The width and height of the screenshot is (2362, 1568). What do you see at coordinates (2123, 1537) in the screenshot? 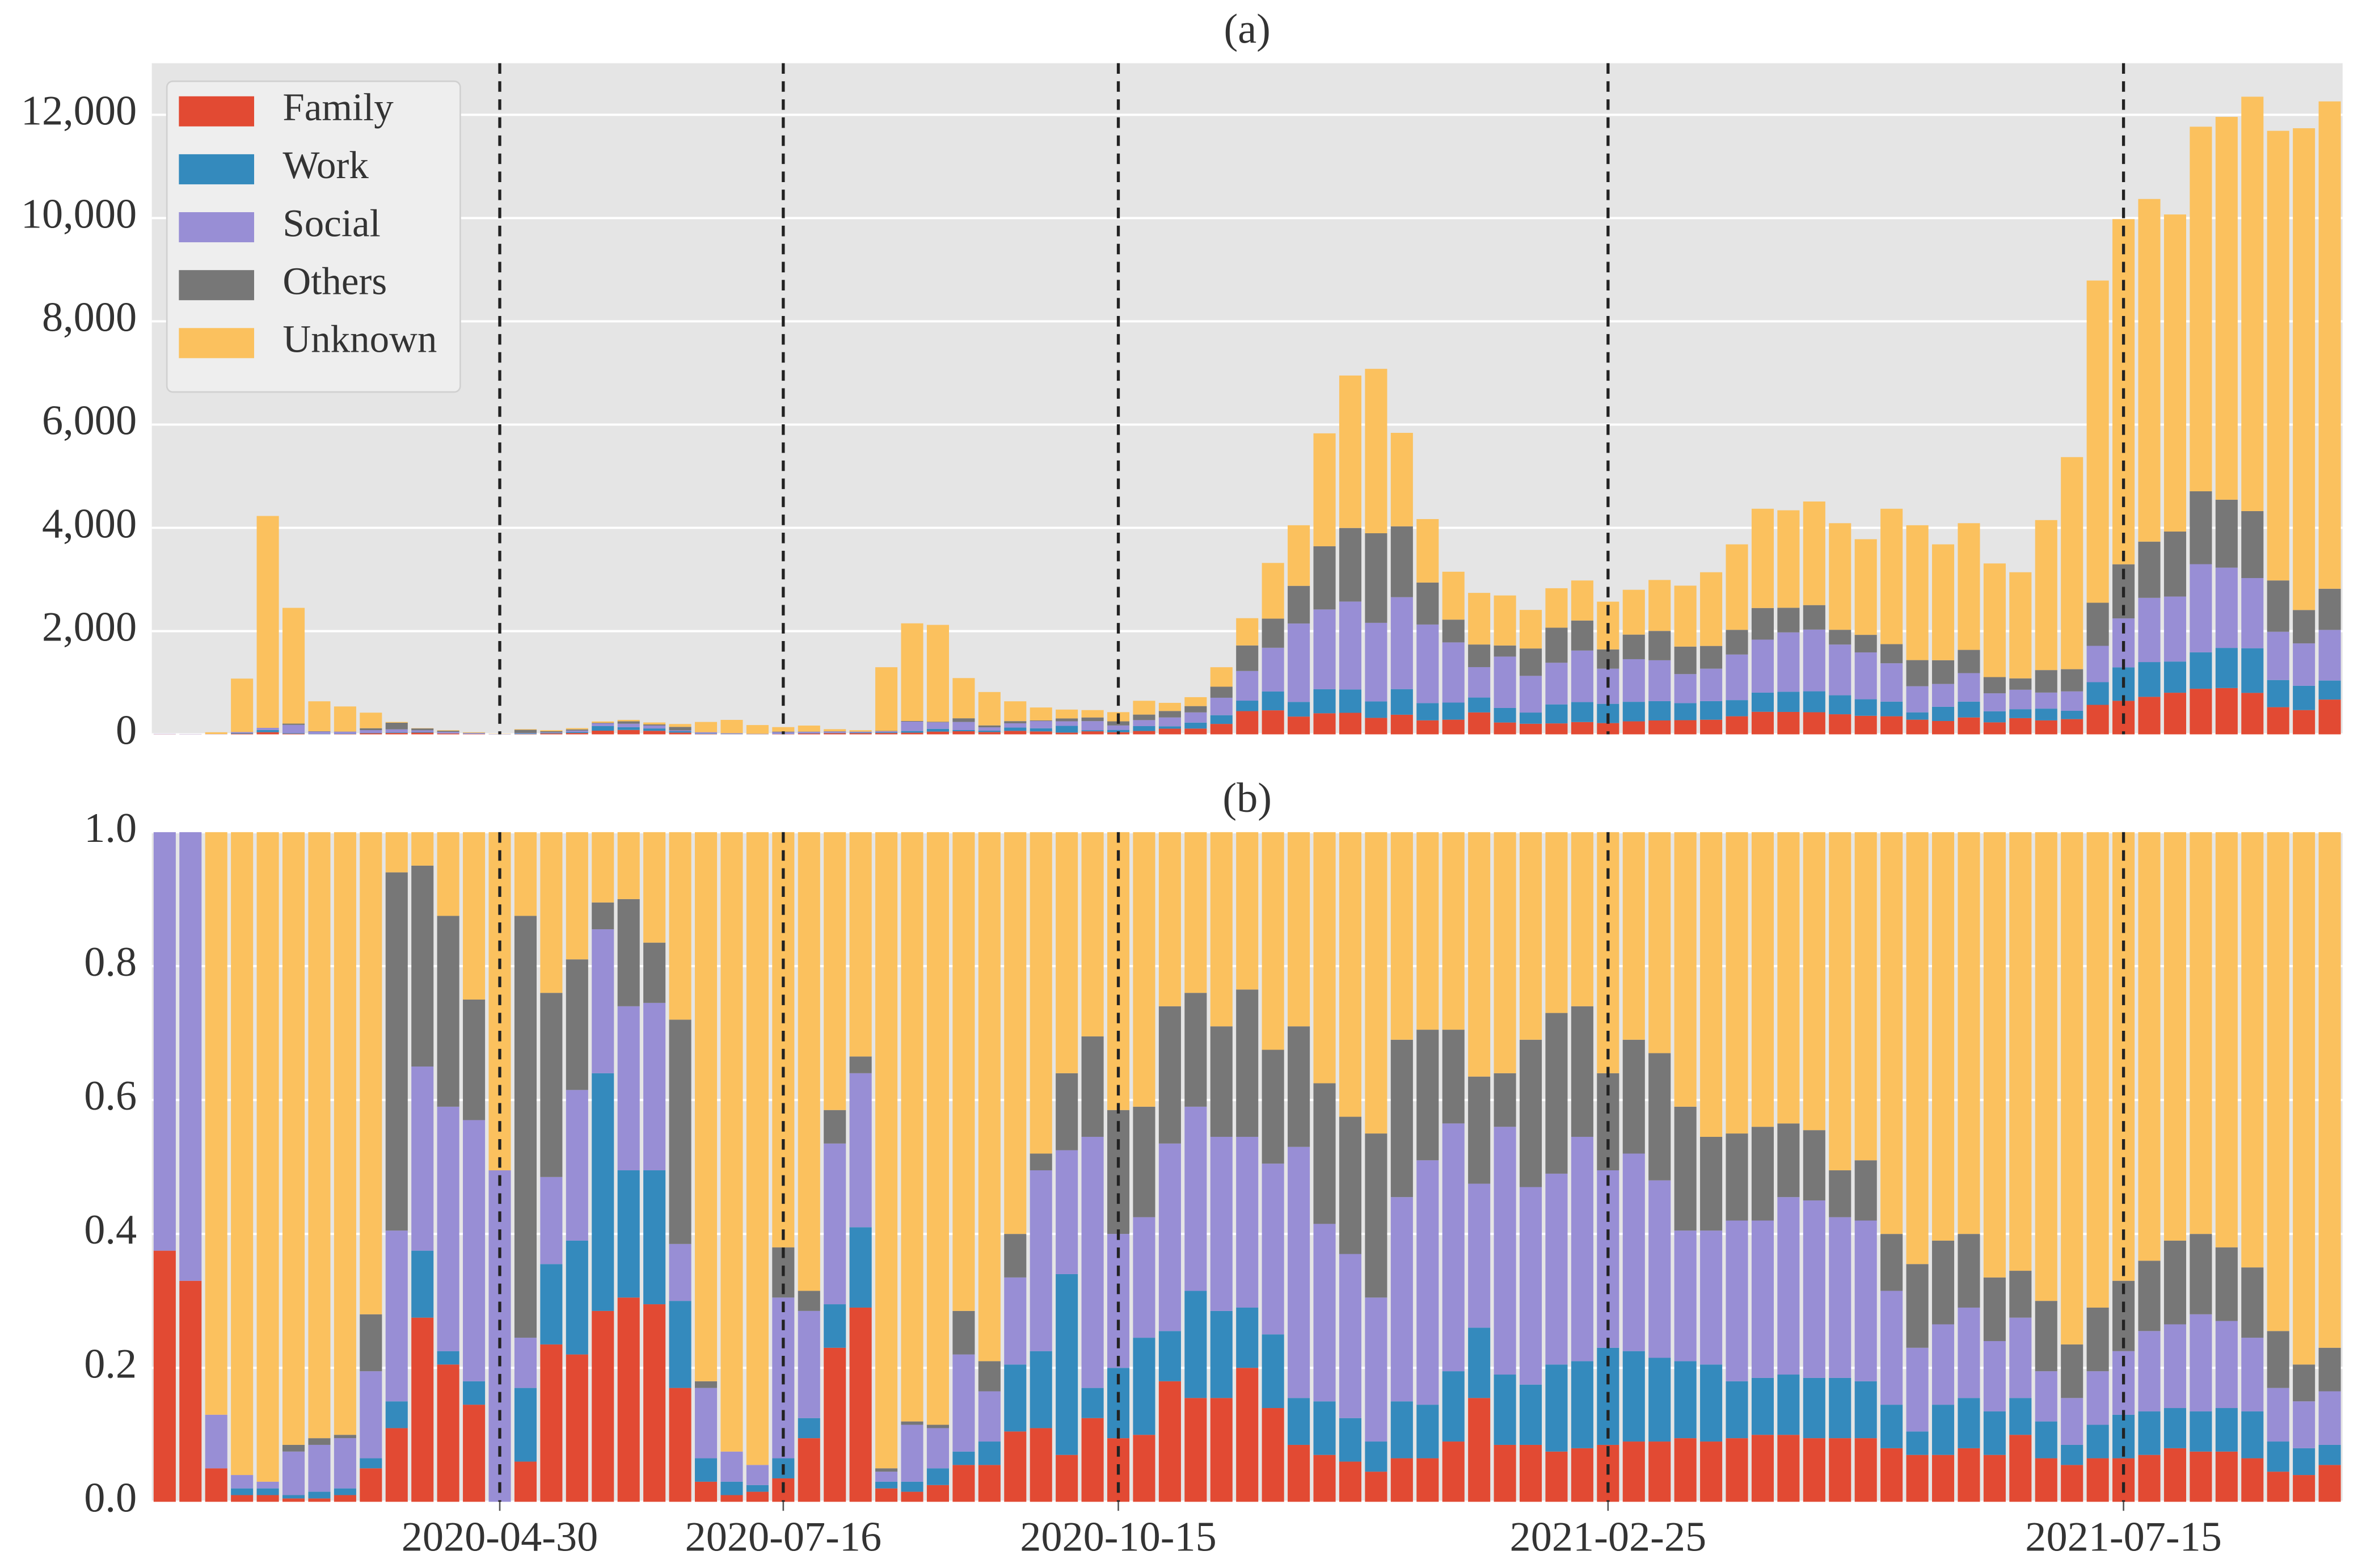
I see `x-tick-label: 2021-07-15` at bounding box center [2123, 1537].